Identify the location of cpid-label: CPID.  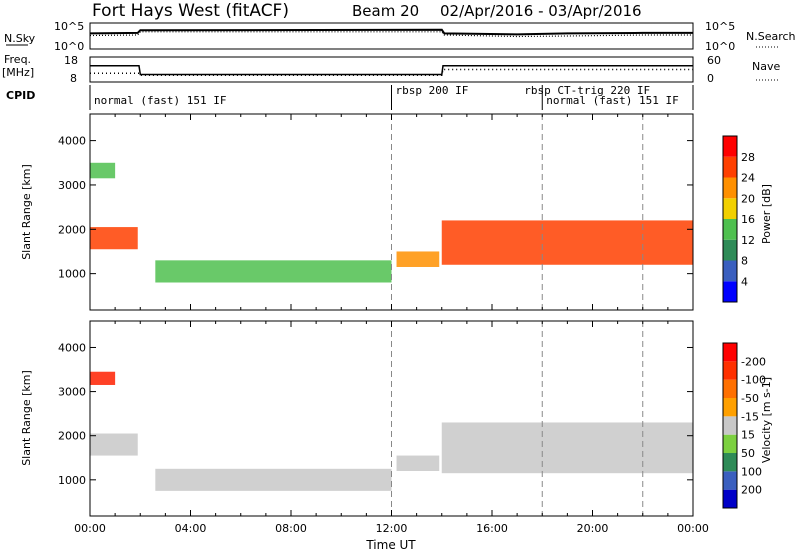
(20, 95).